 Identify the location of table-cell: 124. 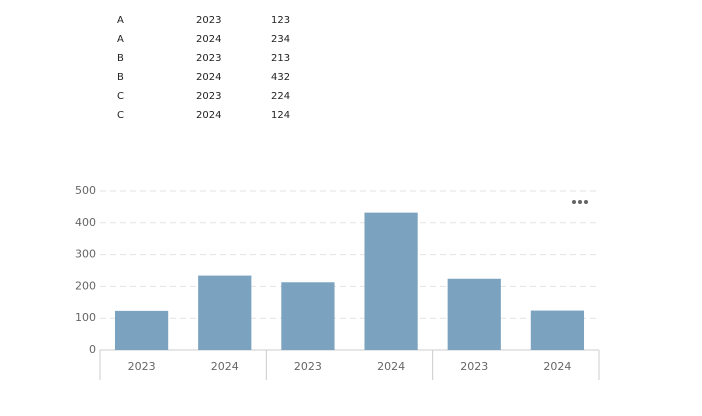
(280, 115).